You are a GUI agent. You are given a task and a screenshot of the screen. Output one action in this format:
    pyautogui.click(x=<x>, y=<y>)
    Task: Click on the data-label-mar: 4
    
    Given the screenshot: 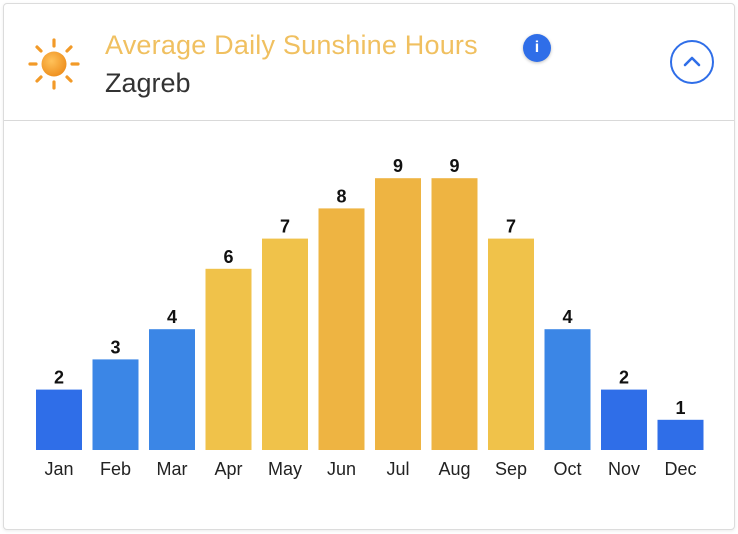 What is the action you would take?
    pyautogui.click(x=172, y=317)
    